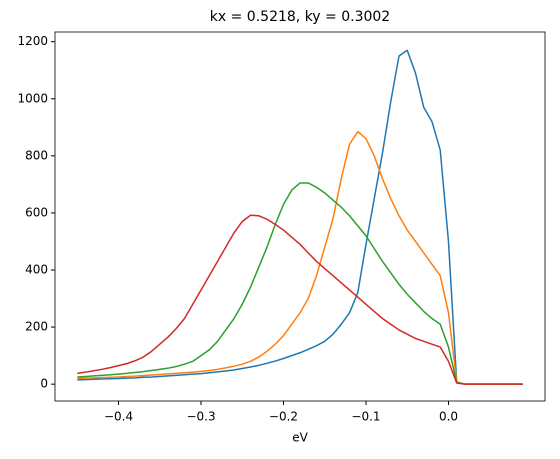 This screenshot has height=459, width=560. I want to click on x-tick-label: 0.0, so click(448, 417).